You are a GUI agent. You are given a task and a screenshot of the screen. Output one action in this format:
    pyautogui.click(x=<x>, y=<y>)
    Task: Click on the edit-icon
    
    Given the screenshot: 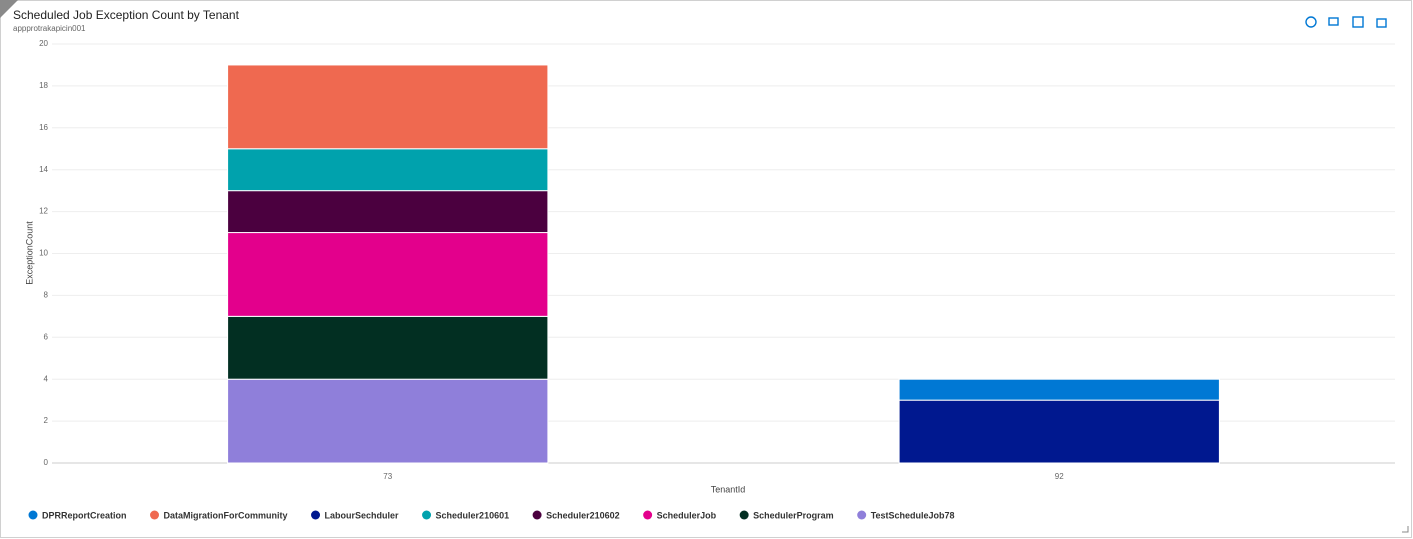 What is the action you would take?
    pyautogui.click(x=1358, y=22)
    